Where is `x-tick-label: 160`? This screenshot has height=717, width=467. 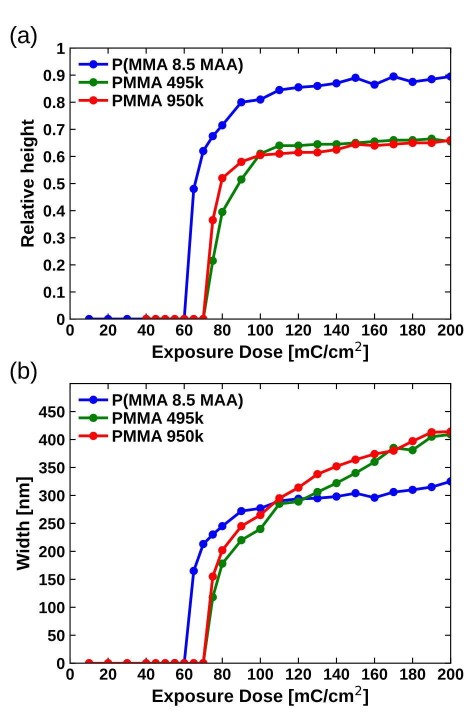
x-tick-label: 160 is located at coordinates (375, 330).